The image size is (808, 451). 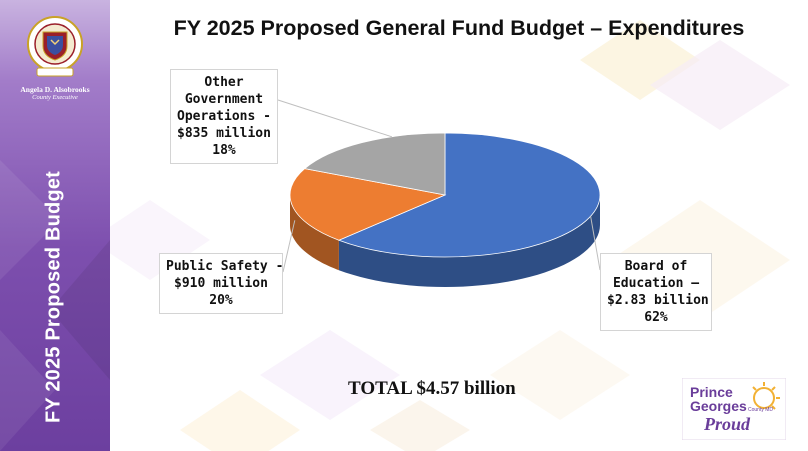 What do you see at coordinates (55, 97) in the screenshot?
I see `county-executive-title: County Executive` at bounding box center [55, 97].